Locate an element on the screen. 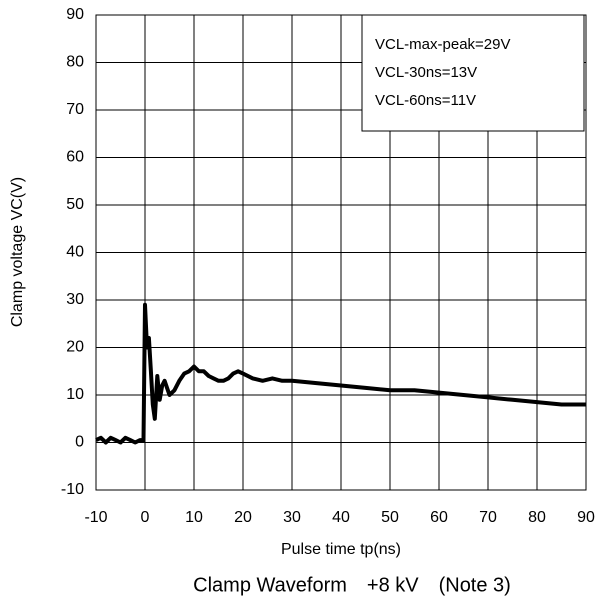 This screenshot has height=606, width=603. y-tick-label: 0 is located at coordinates (79, 442).